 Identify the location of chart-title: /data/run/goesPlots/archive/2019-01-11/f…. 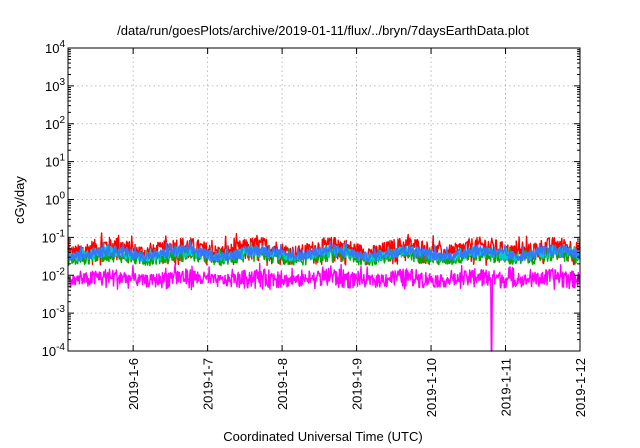
(323, 30).